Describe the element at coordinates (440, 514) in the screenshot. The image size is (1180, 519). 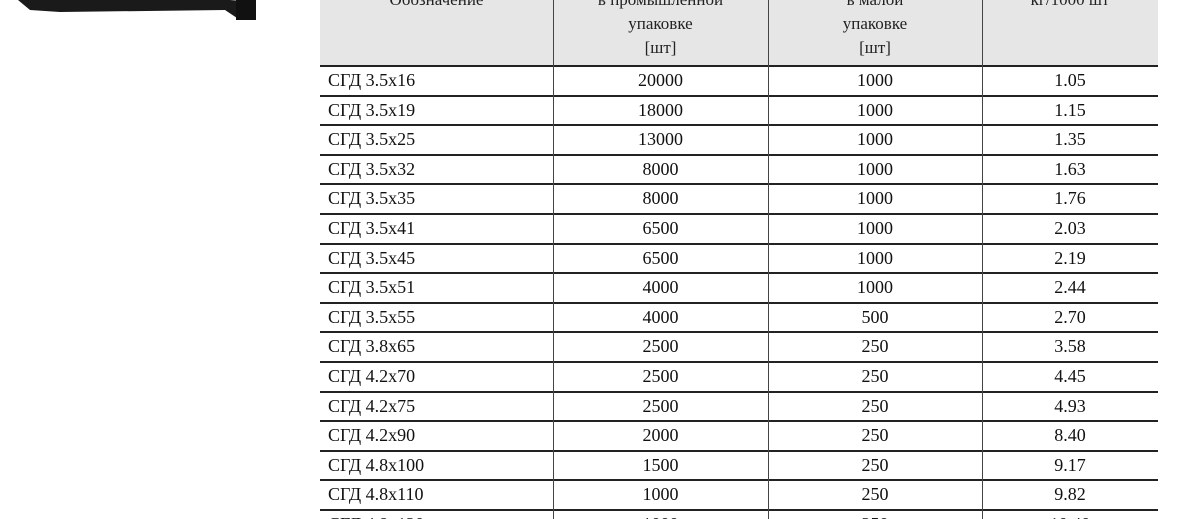
I see `table-cell: СГД 4.8x120` at that location.